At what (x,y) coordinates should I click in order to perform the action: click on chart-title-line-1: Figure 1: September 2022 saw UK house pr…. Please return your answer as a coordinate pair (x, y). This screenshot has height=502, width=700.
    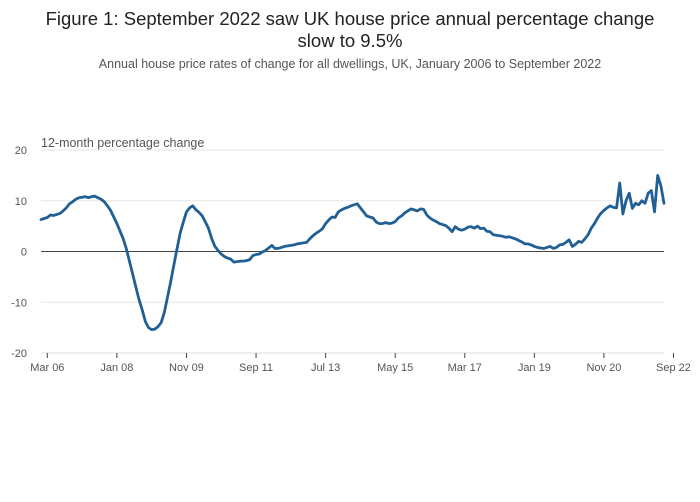
    Looking at the image, I should click on (350, 18).